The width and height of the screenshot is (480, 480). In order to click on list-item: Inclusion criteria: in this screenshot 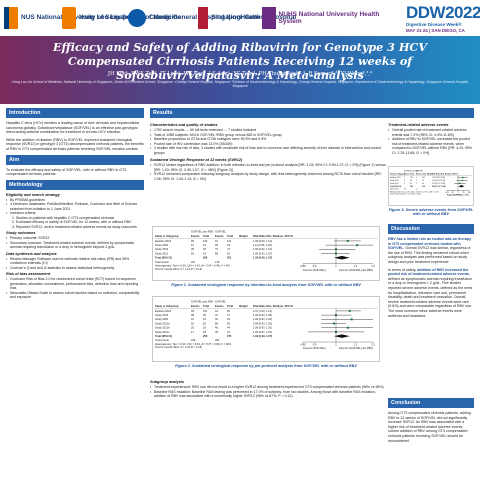, I will do `click(75, 213)`.